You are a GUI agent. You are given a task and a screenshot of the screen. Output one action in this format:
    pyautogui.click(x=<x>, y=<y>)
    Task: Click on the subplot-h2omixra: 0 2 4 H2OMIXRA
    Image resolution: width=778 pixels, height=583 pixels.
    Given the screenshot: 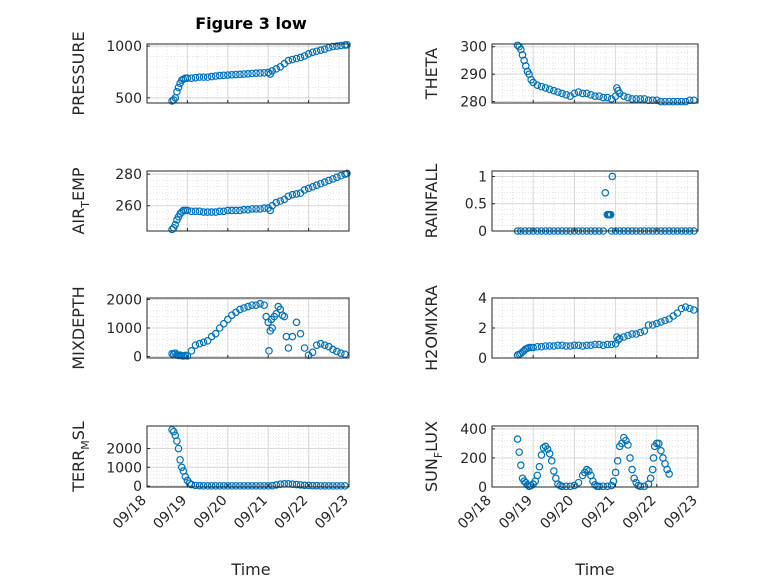 What is the action you would take?
    pyautogui.click(x=560, y=328)
    